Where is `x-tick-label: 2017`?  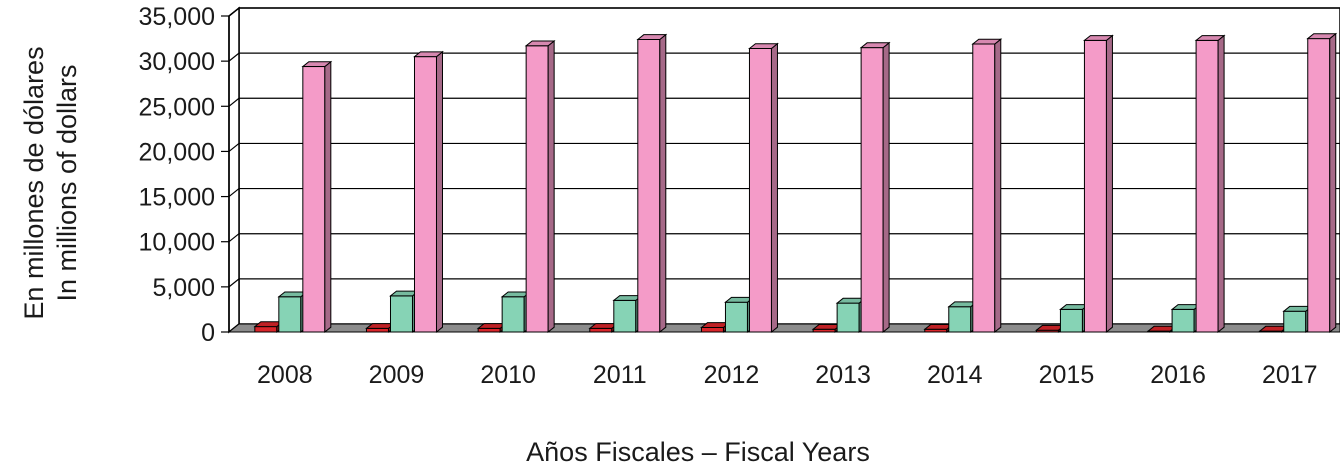 x-tick-label: 2017 is located at coordinates (1290, 375).